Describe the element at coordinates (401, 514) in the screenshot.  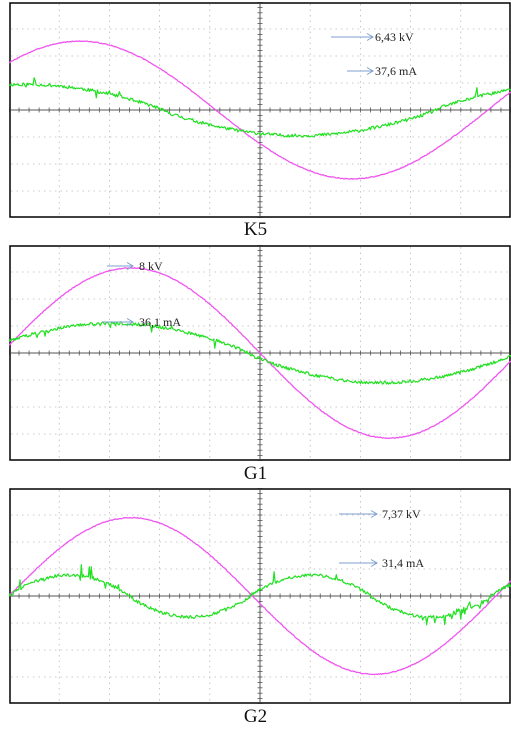
I see `annotation-label-voltage: 7,37 kV` at that location.